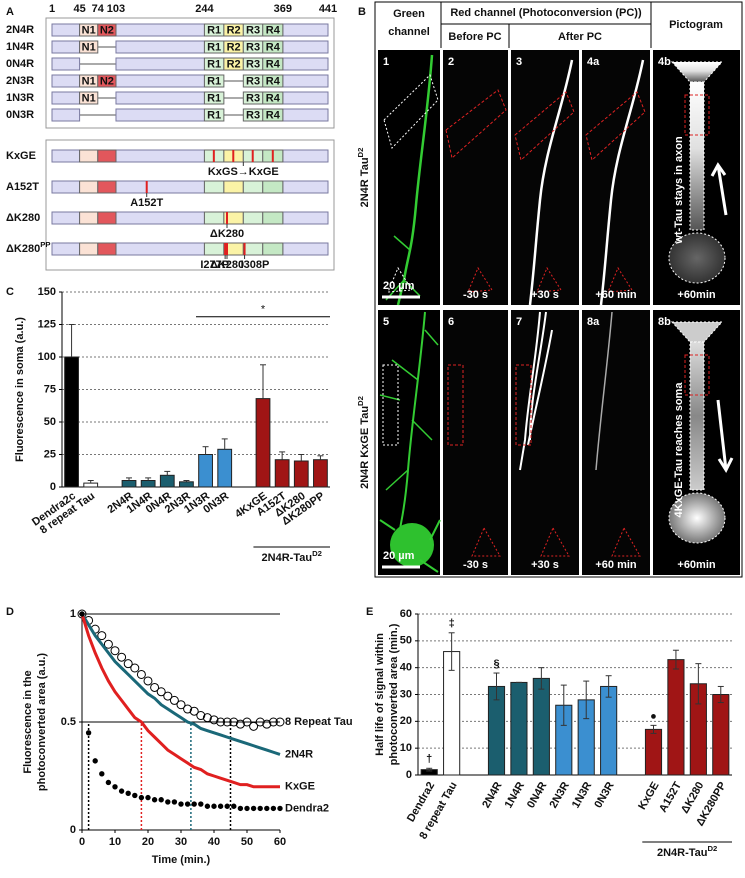 Image resolution: width=745 pixels, height=878 pixels. Describe the element at coordinates (475, 565) in the screenshot. I see `time-label: -30 s` at that location.